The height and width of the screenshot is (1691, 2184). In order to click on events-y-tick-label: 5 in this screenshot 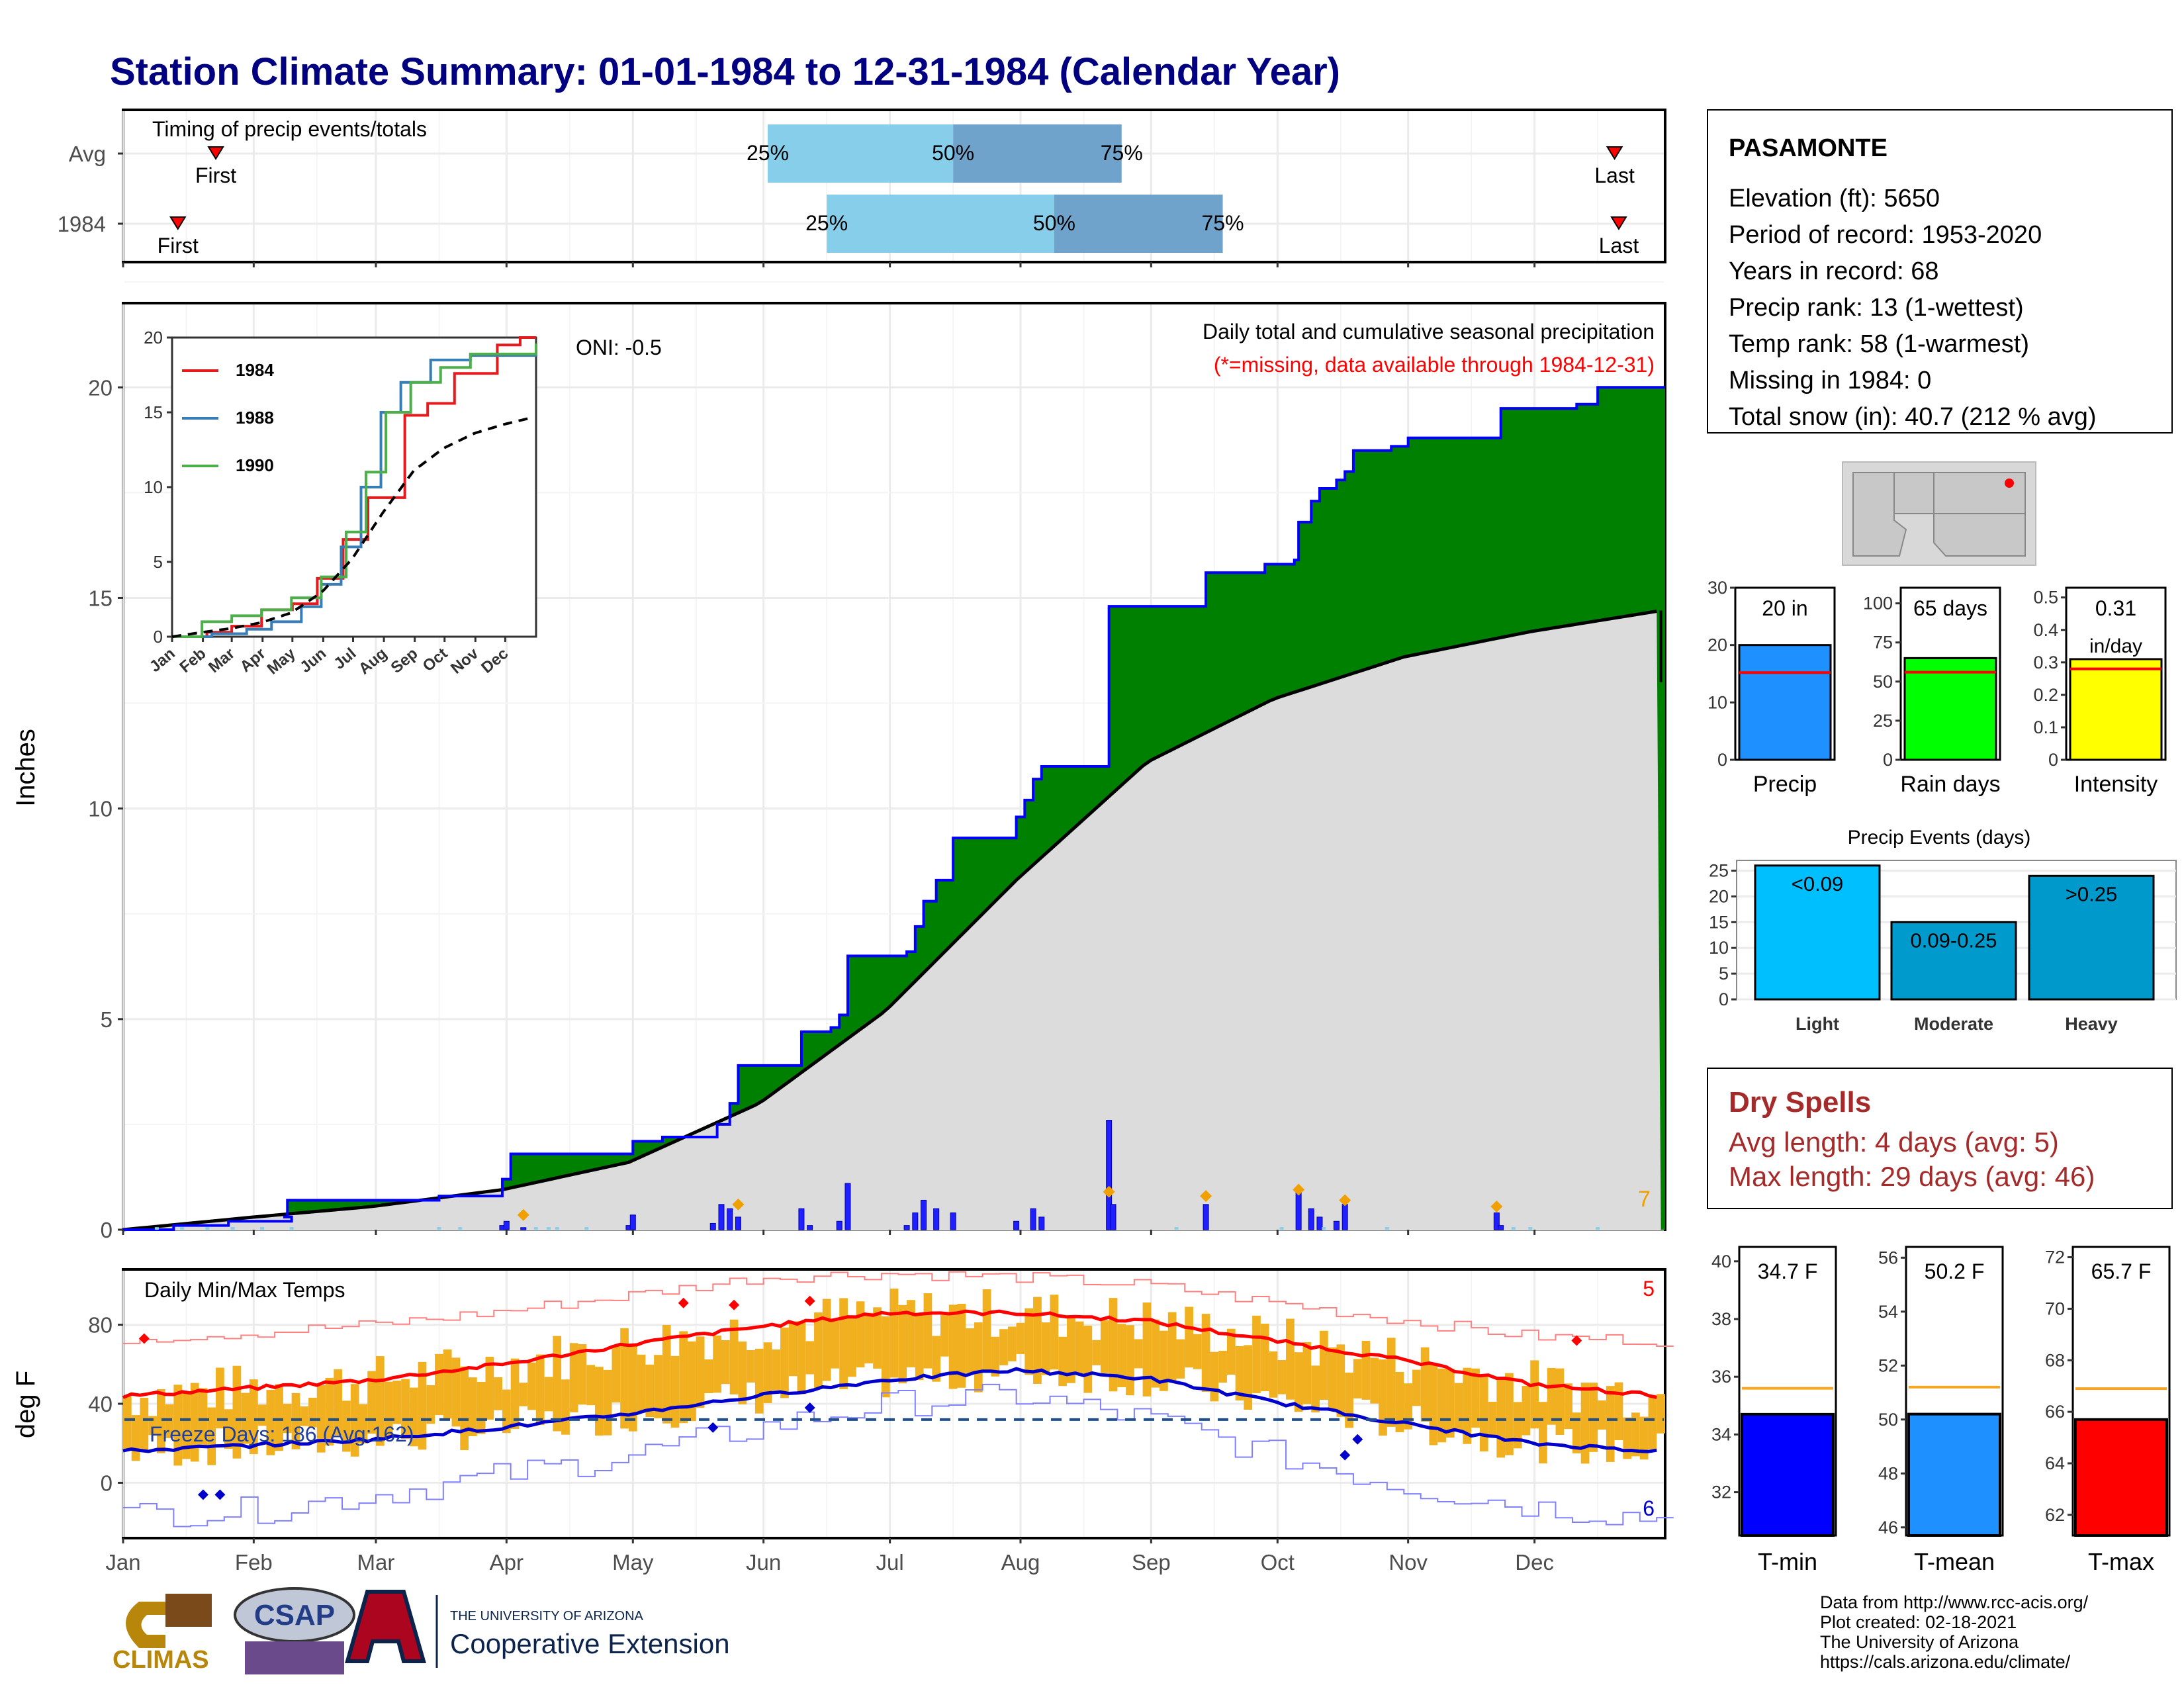, I will do `click(1724, 973)`.